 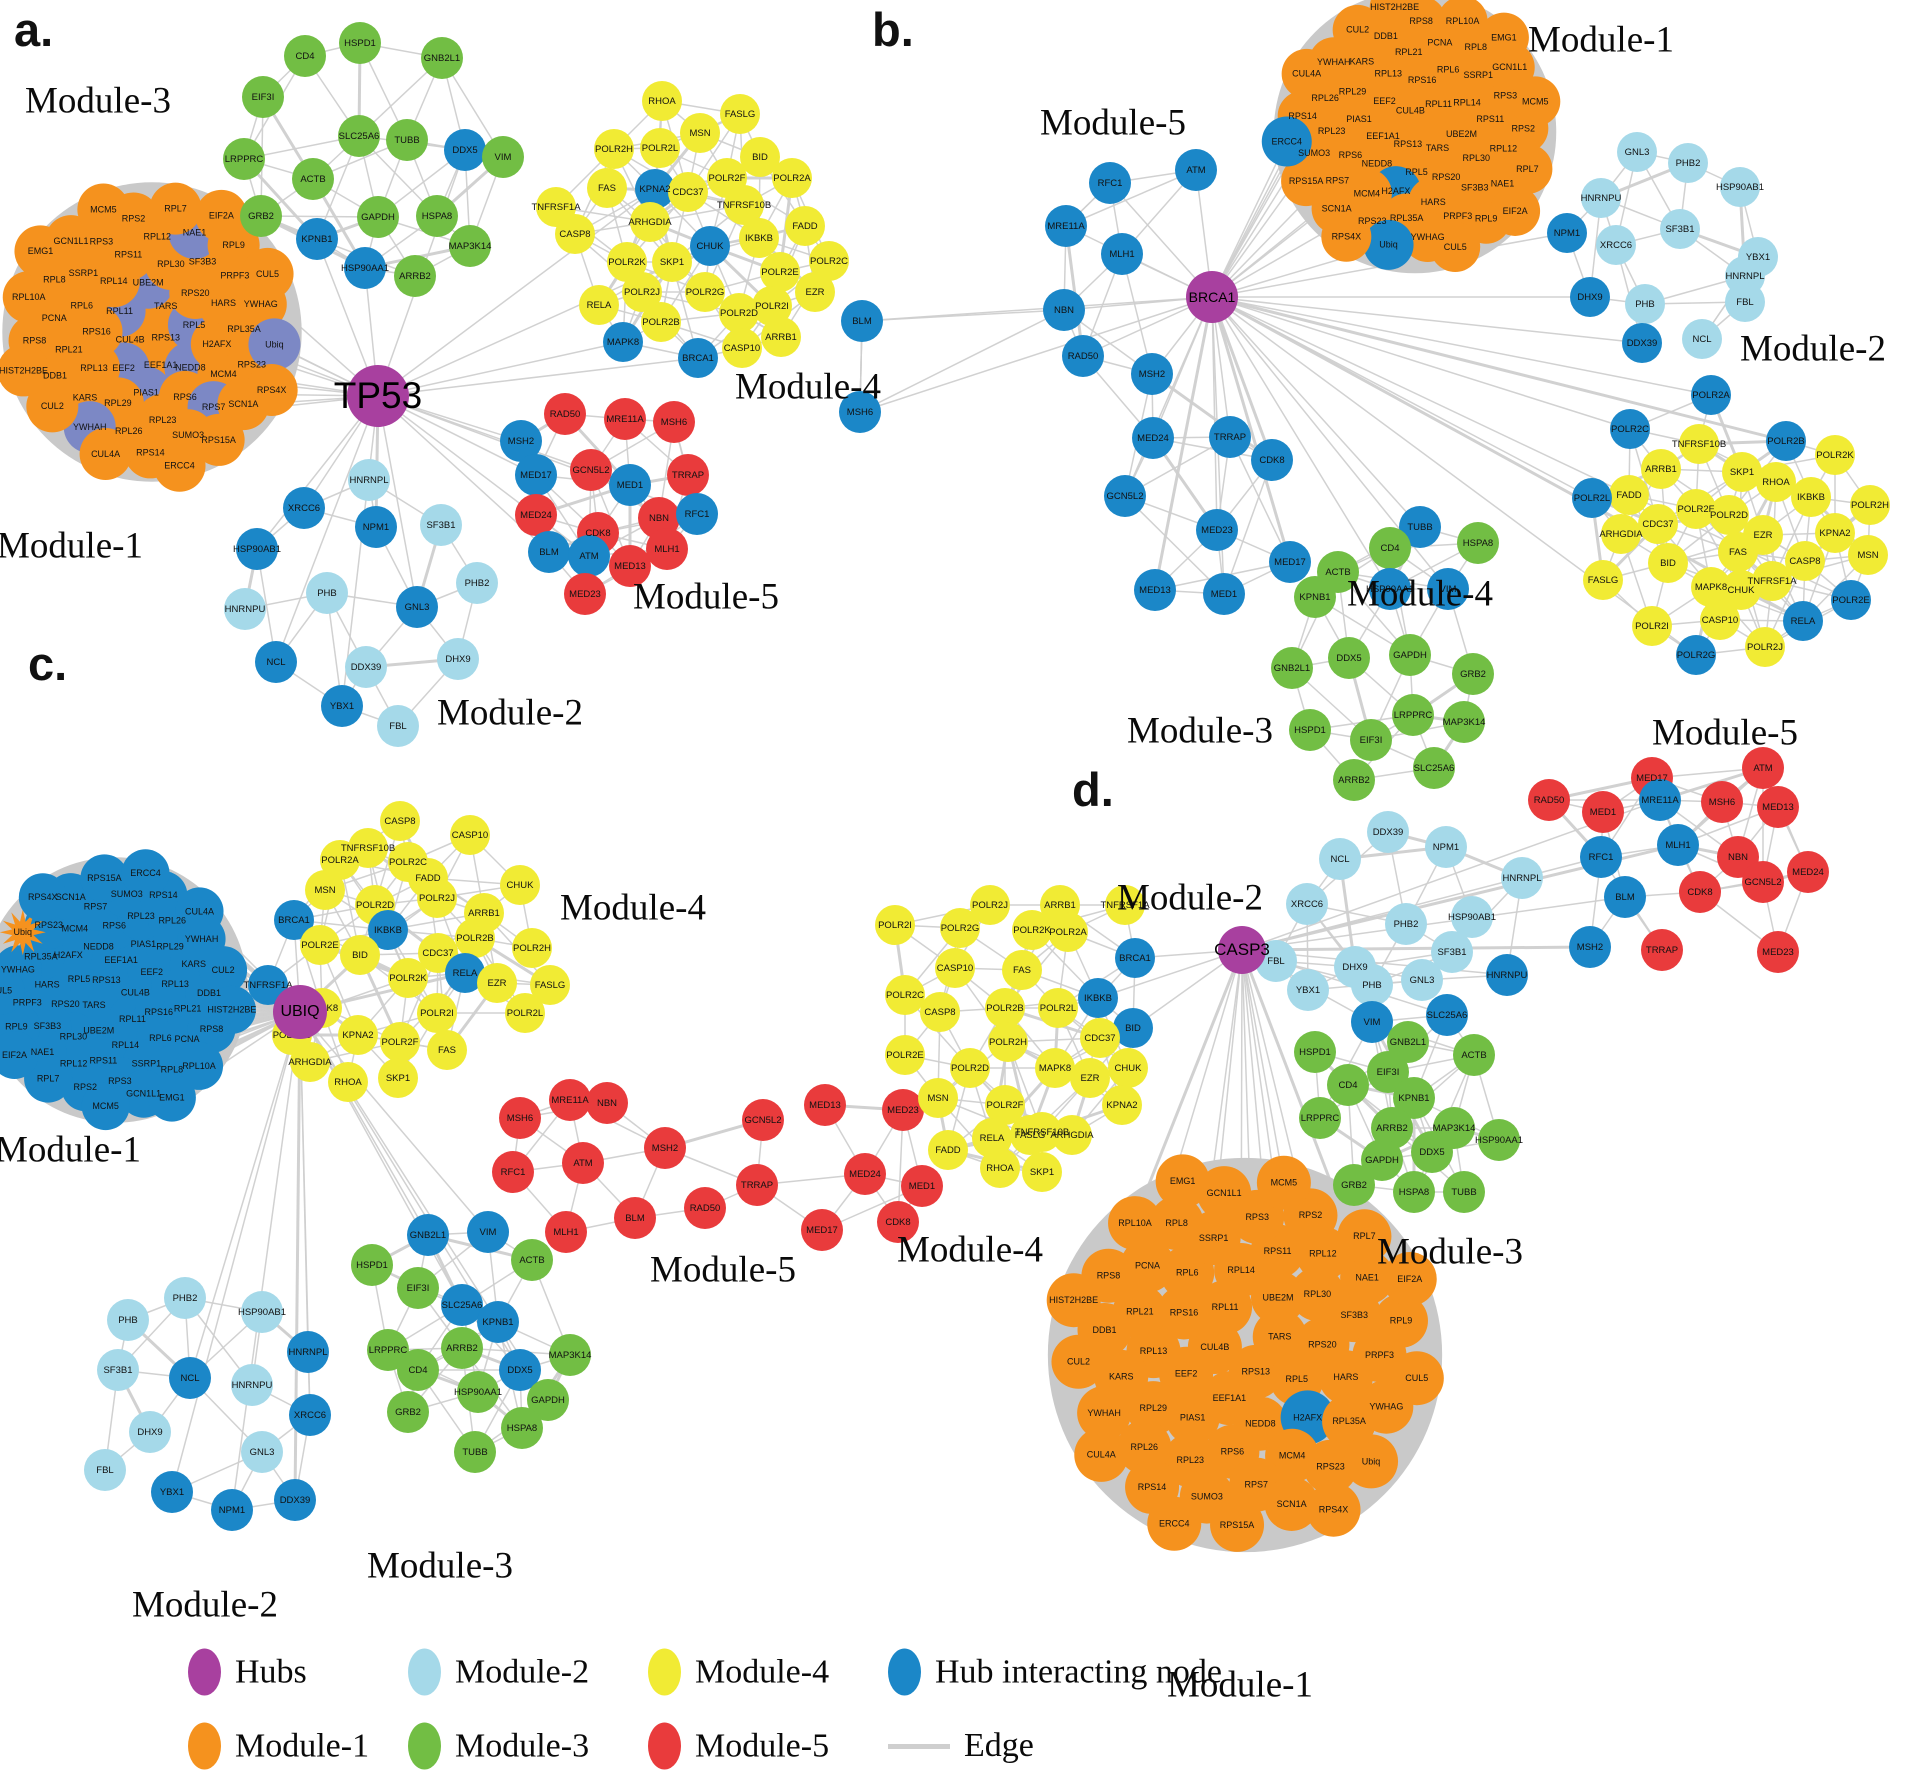 What do you see at coordinates (1073, 1300) in the screenshot?
I see `node-label: HIST2H2BE` at bounding box center [1073, 1300].